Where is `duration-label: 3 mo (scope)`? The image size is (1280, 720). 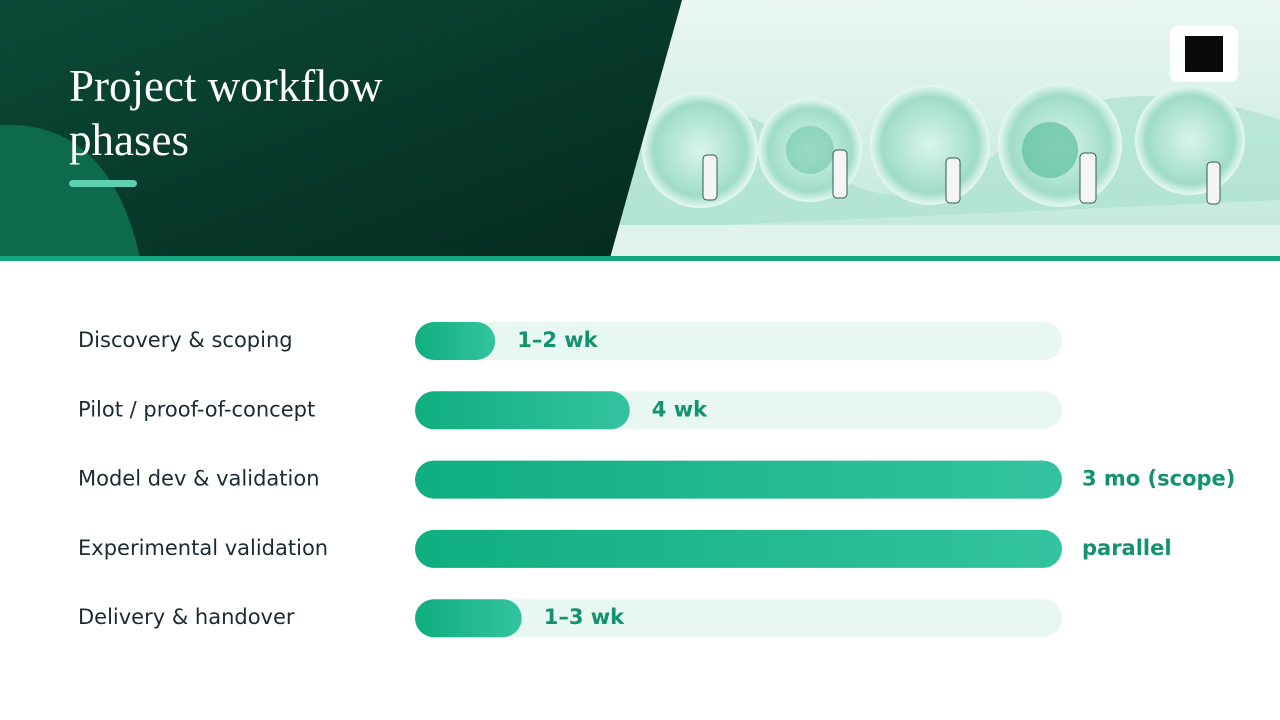
duration-label: 3 mo (scope) is located at coordinates (1158, 479).